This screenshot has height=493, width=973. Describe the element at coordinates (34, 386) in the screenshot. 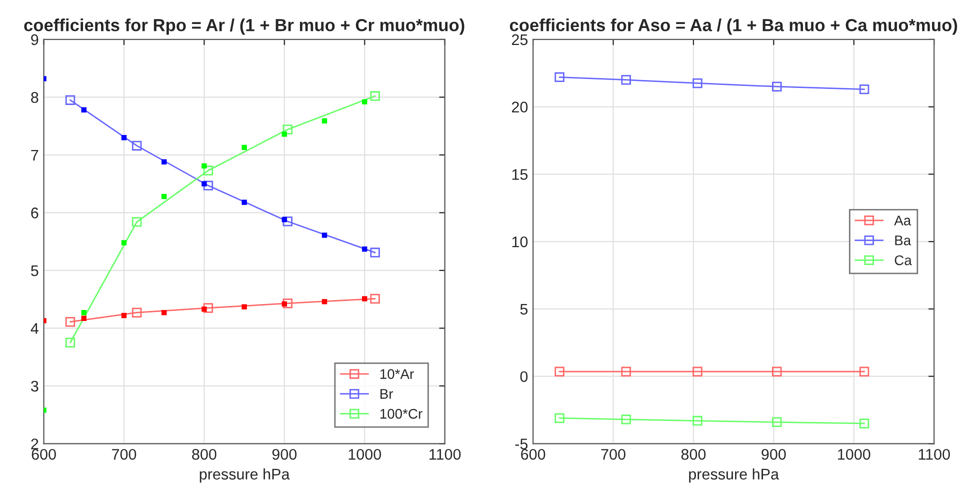

I see `y-tick-label: 3` at that location.